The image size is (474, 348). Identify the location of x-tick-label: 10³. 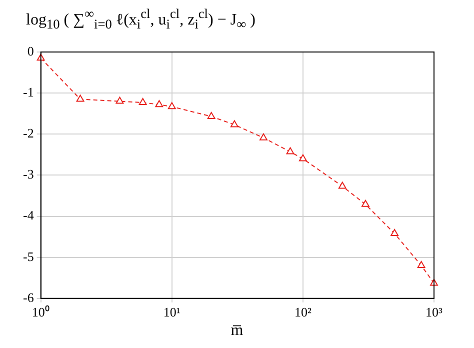
(434, 312).